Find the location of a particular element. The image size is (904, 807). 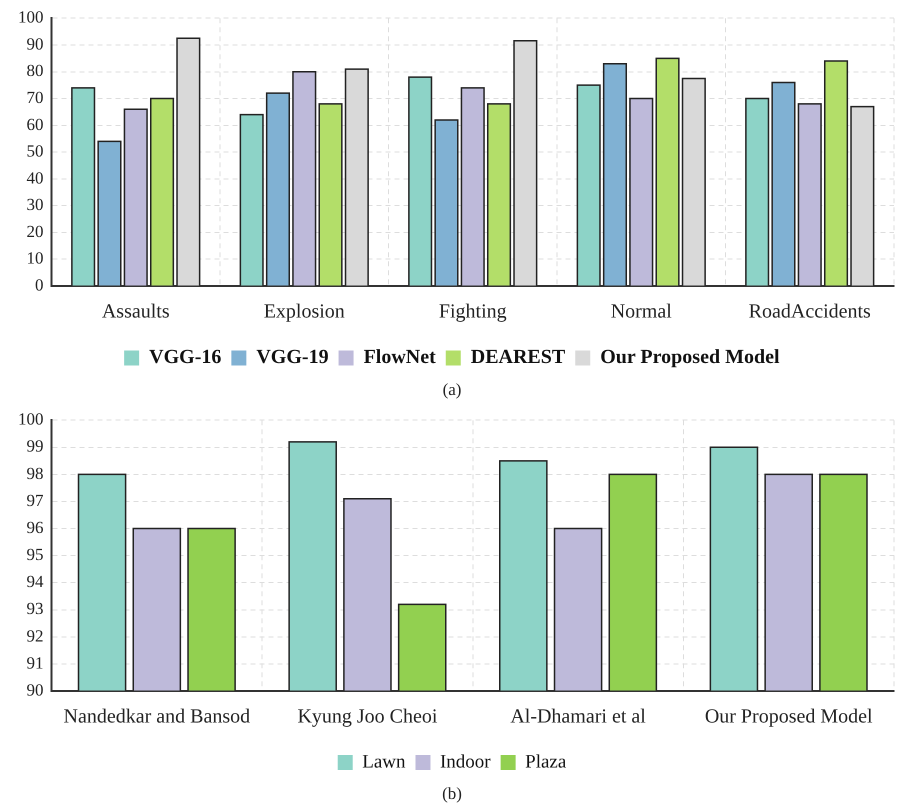

y-tick-label: 60 is located at coordinates (35, 124).